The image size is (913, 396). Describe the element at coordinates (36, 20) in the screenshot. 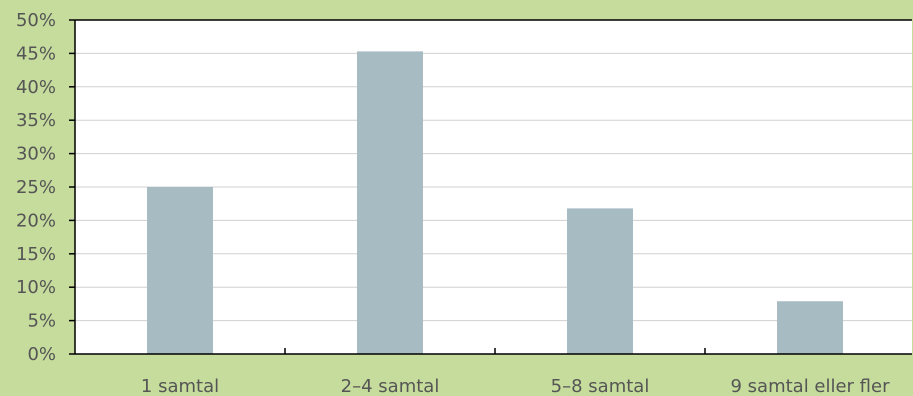

I see `y-tick-label: 50%` at that location.